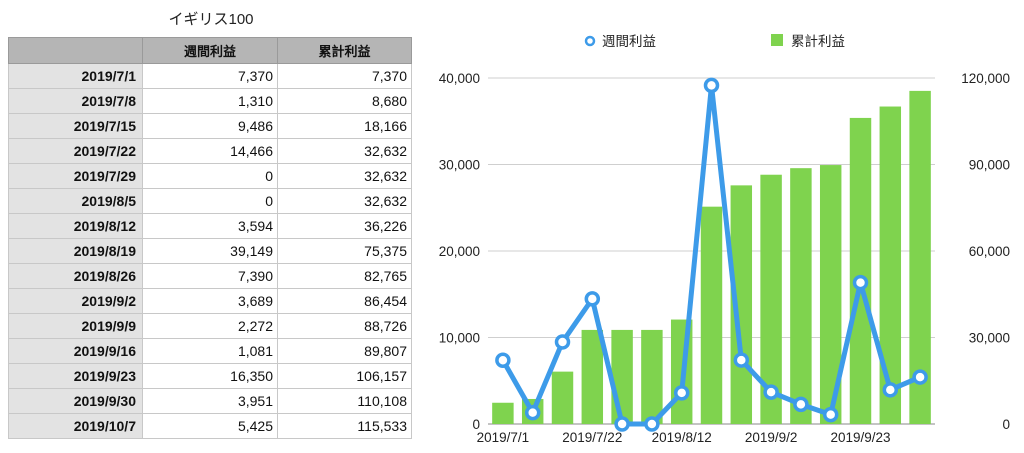 This screenshot has height=453, width=1024. I want to click on y-right-tick-label: 60,000, so click(989, 251).